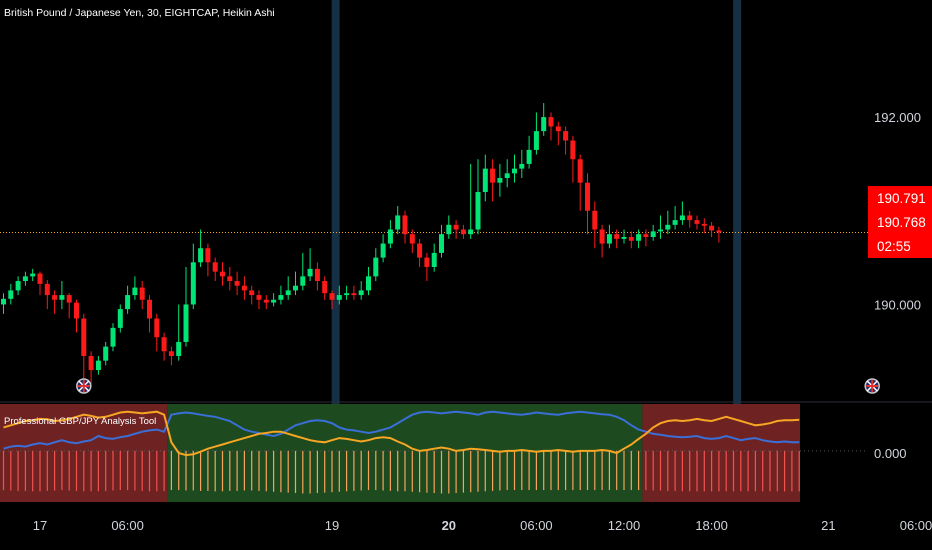  Describe the element at coordinates (894, 246) in the screenshot. I see `price-badge-label: 02:55` at that location.